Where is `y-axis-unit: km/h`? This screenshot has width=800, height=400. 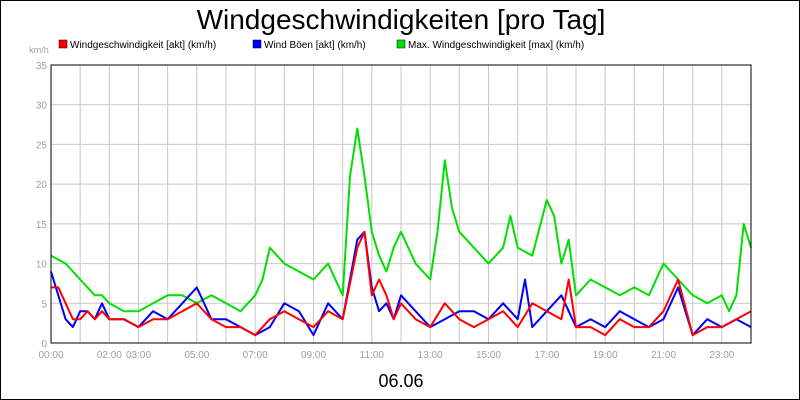
y-axis-unit: km/h is located at coordinates (39, 50).